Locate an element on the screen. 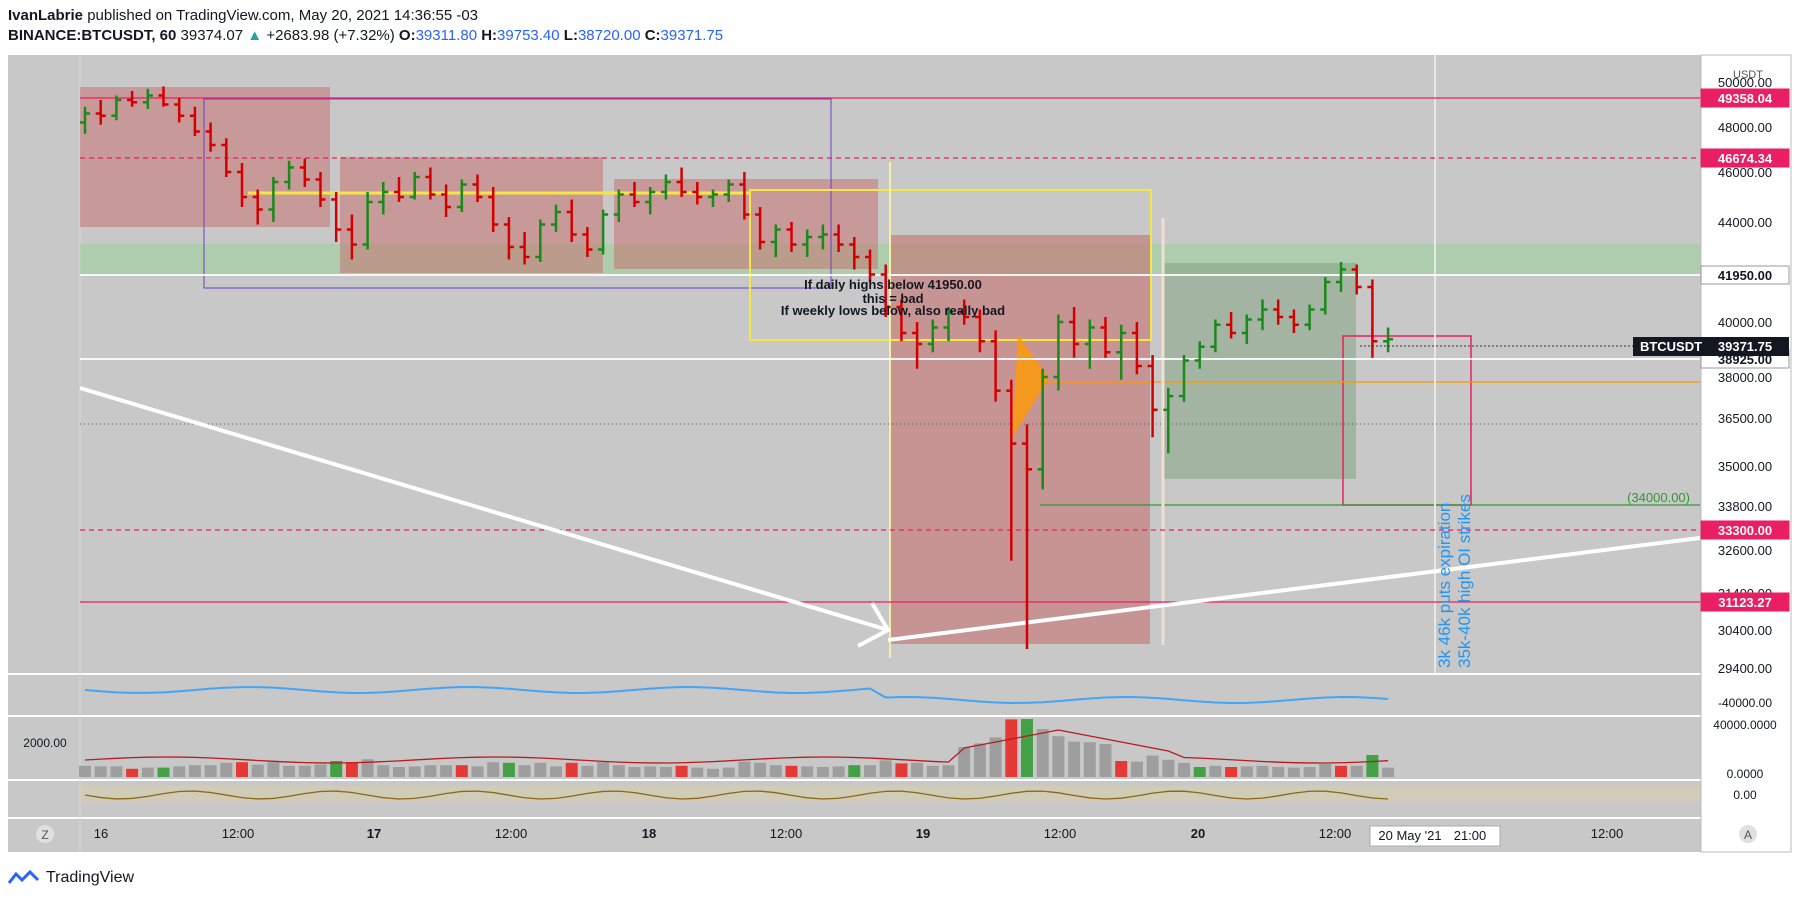  volume-max-label: 40000.0000 is located at coordinates (1745, 725).